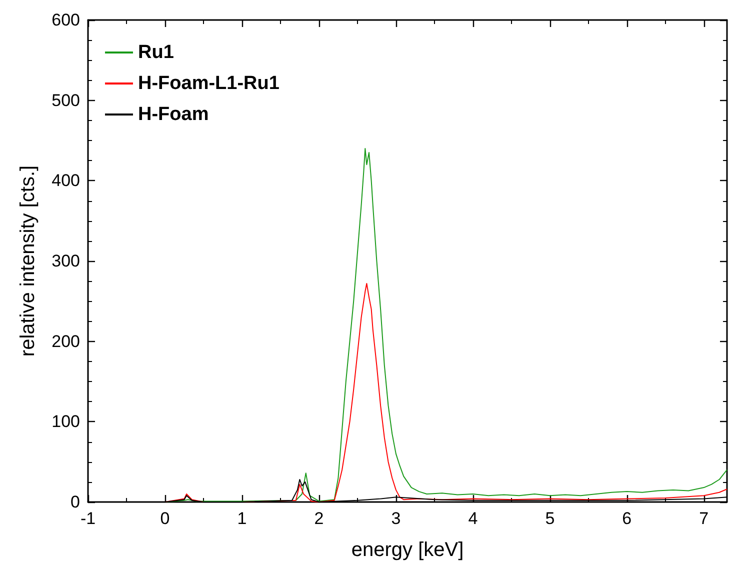  What do you see at coordinates (473, 518) in the screenshot?
I see `x-tick-label: 4` at bounding box center [473, 518].